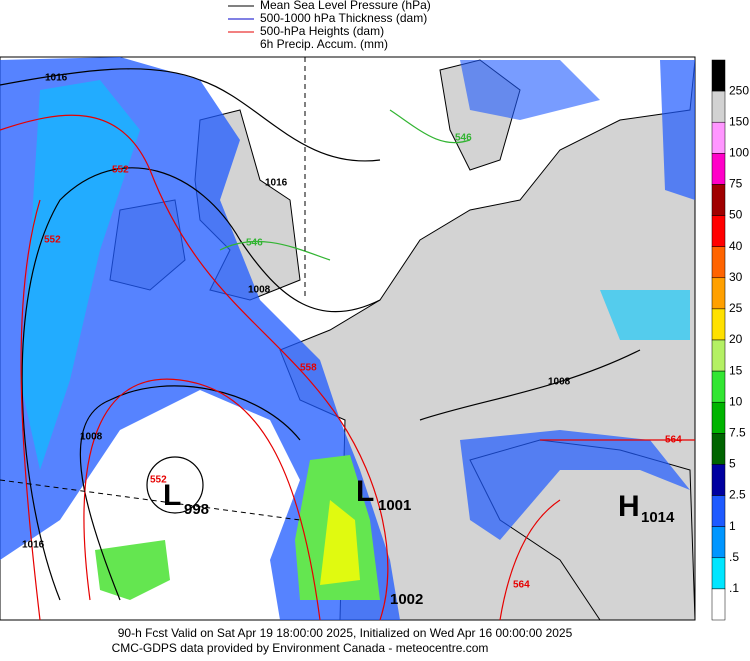  Describe the element at coordinates (734, 588) in the screenshot. I see `colorbar-label: .1` at that location.